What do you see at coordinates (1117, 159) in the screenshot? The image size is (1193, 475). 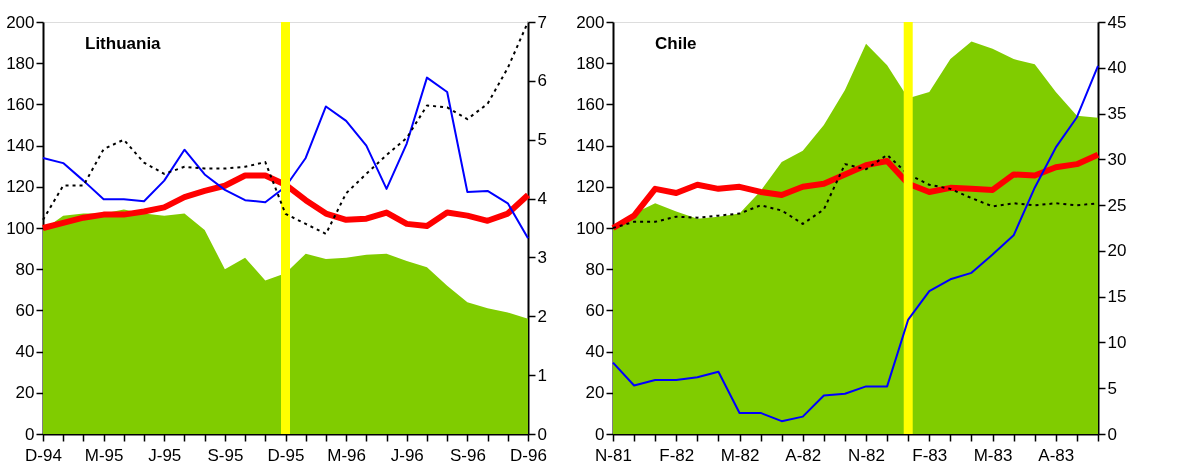 I see `y2-tick-label: 30` at bounding box center [1117, 159].